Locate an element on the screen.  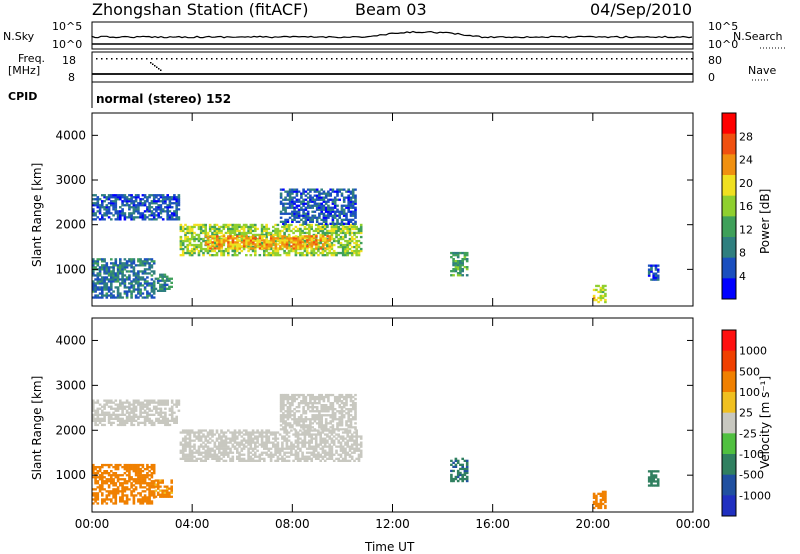
x-tick-label: 20:00 is located at coordinates (593, 524).